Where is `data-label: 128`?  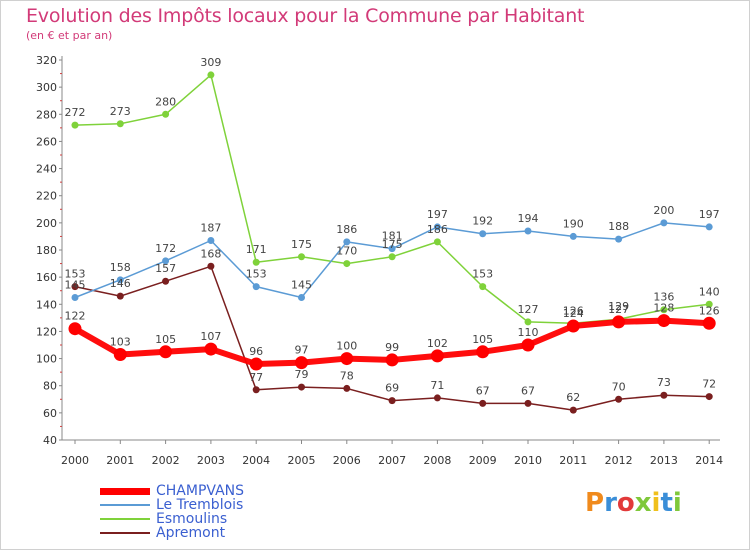
data-label: 128 is located at coordinates (663, 308).